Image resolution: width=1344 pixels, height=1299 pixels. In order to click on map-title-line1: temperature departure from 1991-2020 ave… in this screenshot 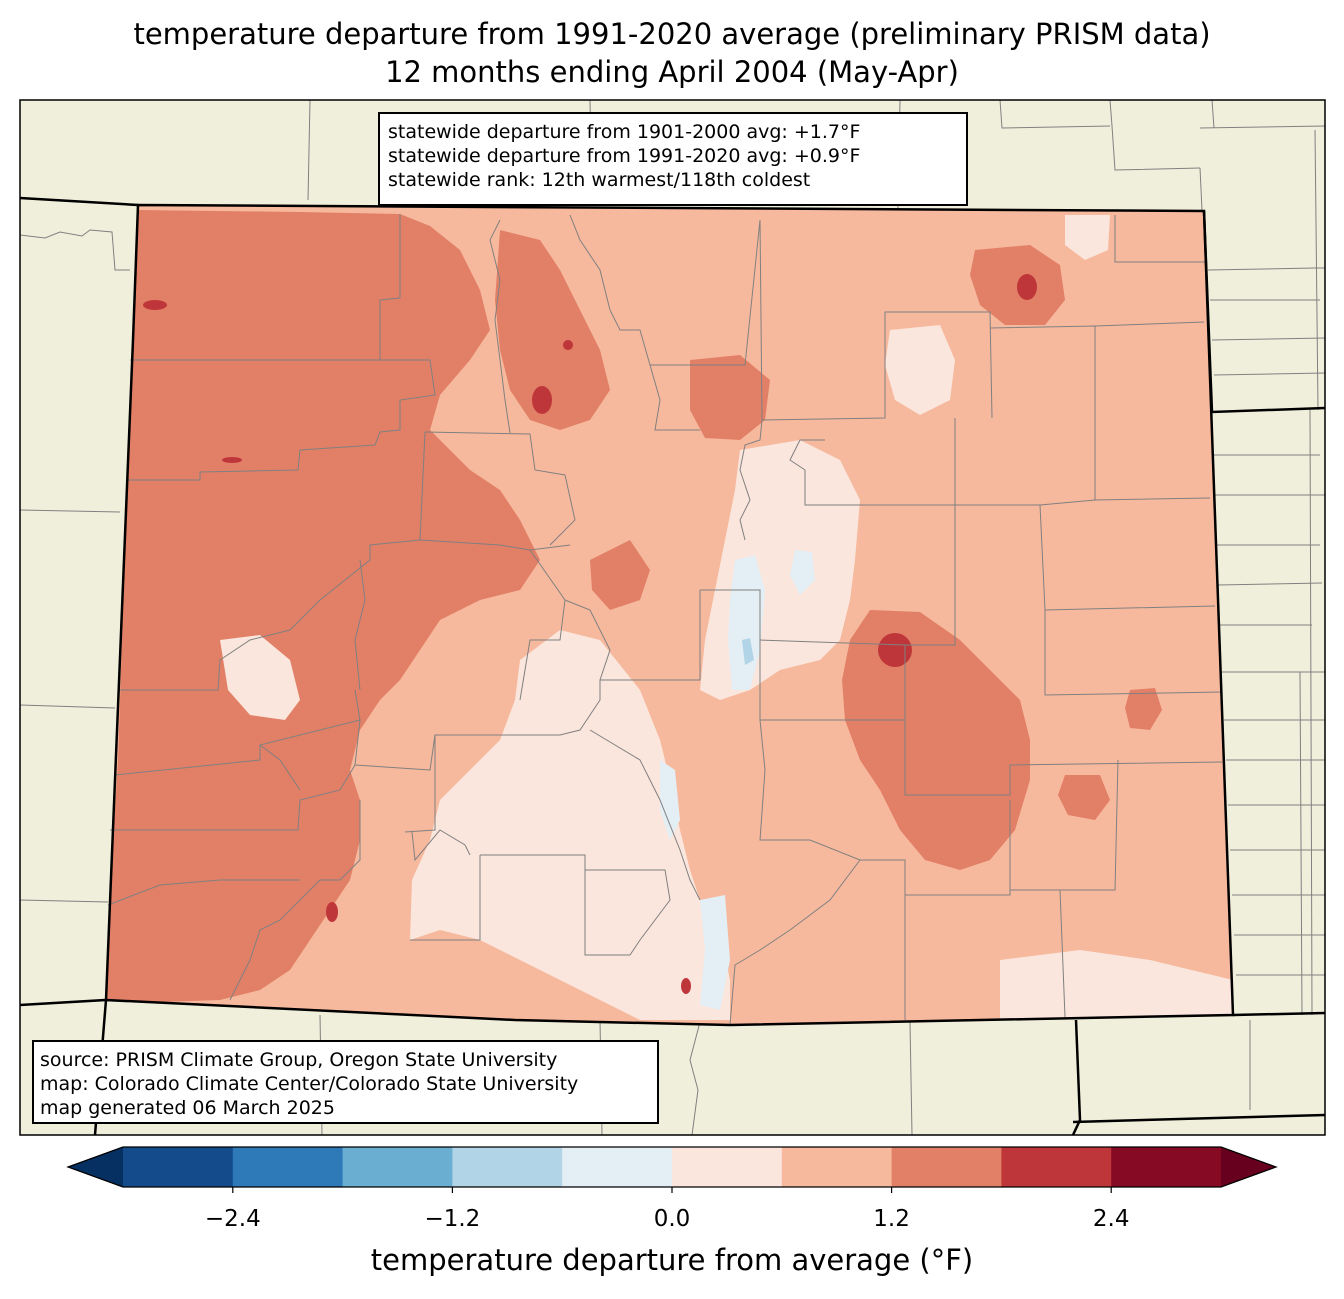, I will do `click(672, 34)`.